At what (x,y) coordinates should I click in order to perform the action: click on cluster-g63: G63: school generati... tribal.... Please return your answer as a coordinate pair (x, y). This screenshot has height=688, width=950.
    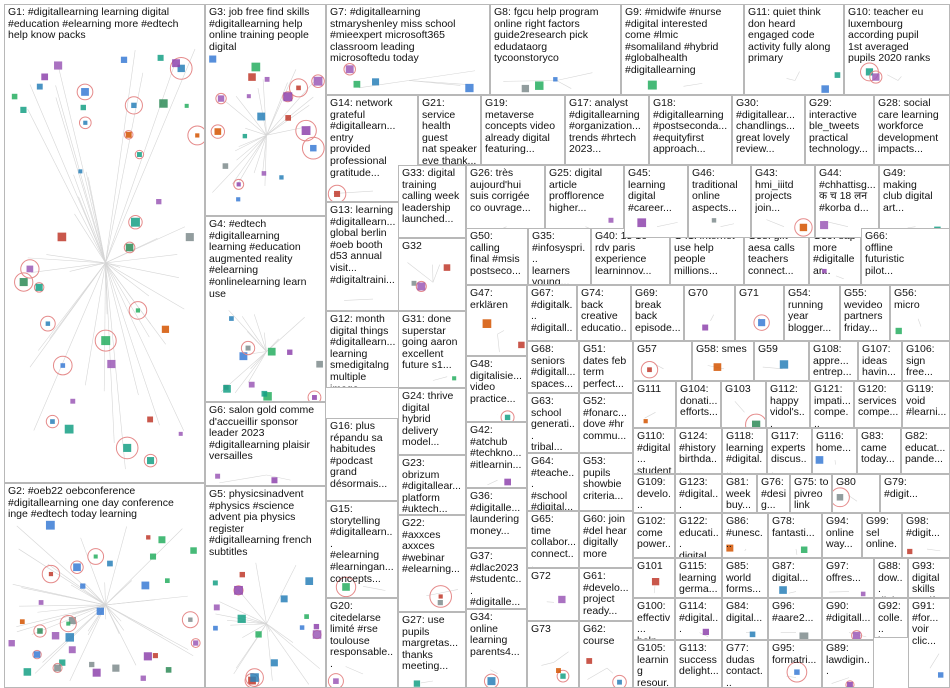
    Looking at the image, I should click on (553, 423).